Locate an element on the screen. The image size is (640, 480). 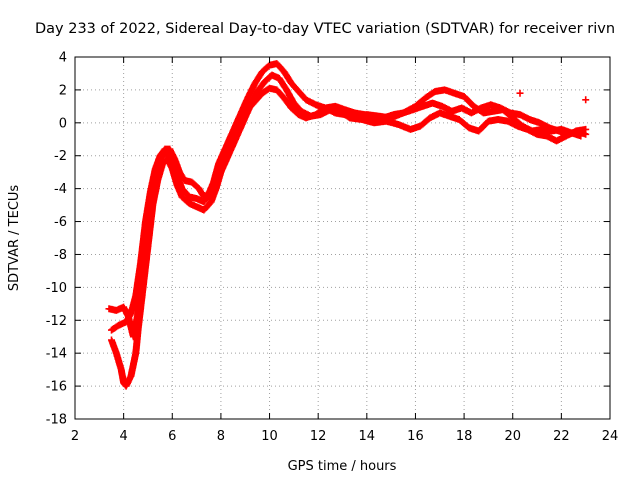
x-tick-label: 2 is located at coordinates (75, 436).